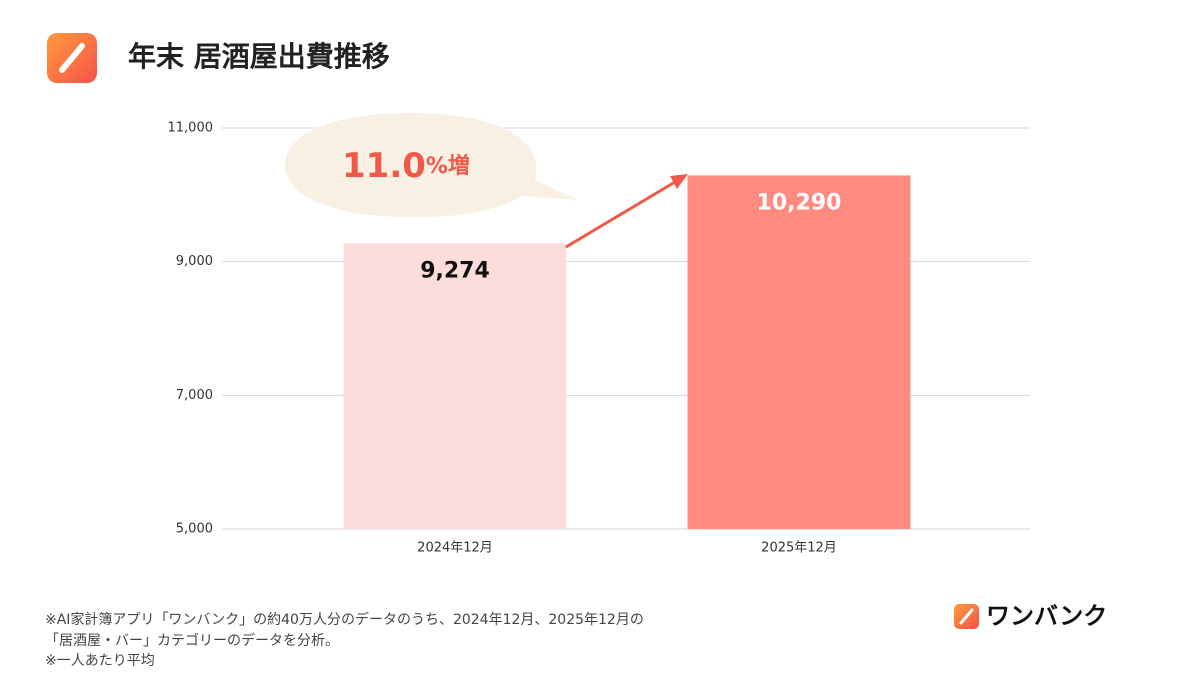 Image resolution: width=1200 pixels, height=676 pixels. I want to click on x-tick-label: 2025年12月, so click(799, 548).